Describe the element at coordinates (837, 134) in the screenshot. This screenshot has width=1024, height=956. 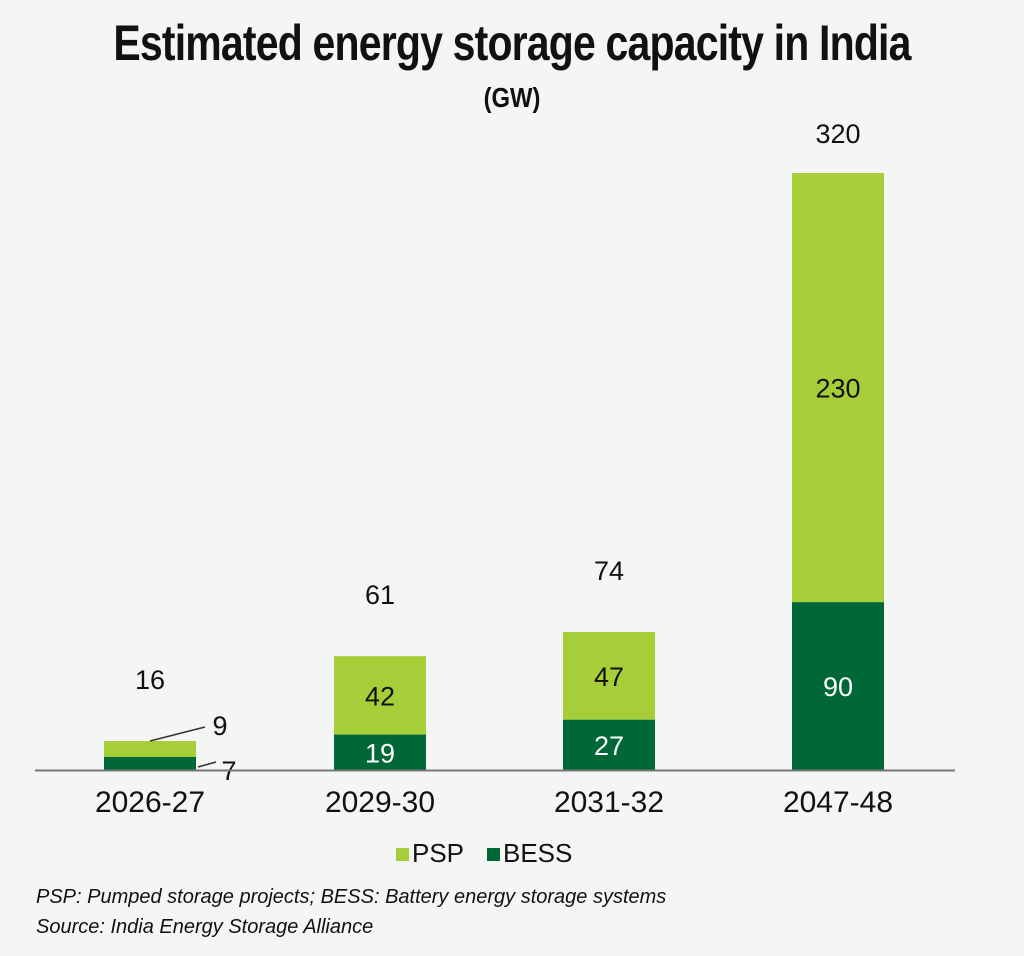
I see `total-label: 320` at that location.